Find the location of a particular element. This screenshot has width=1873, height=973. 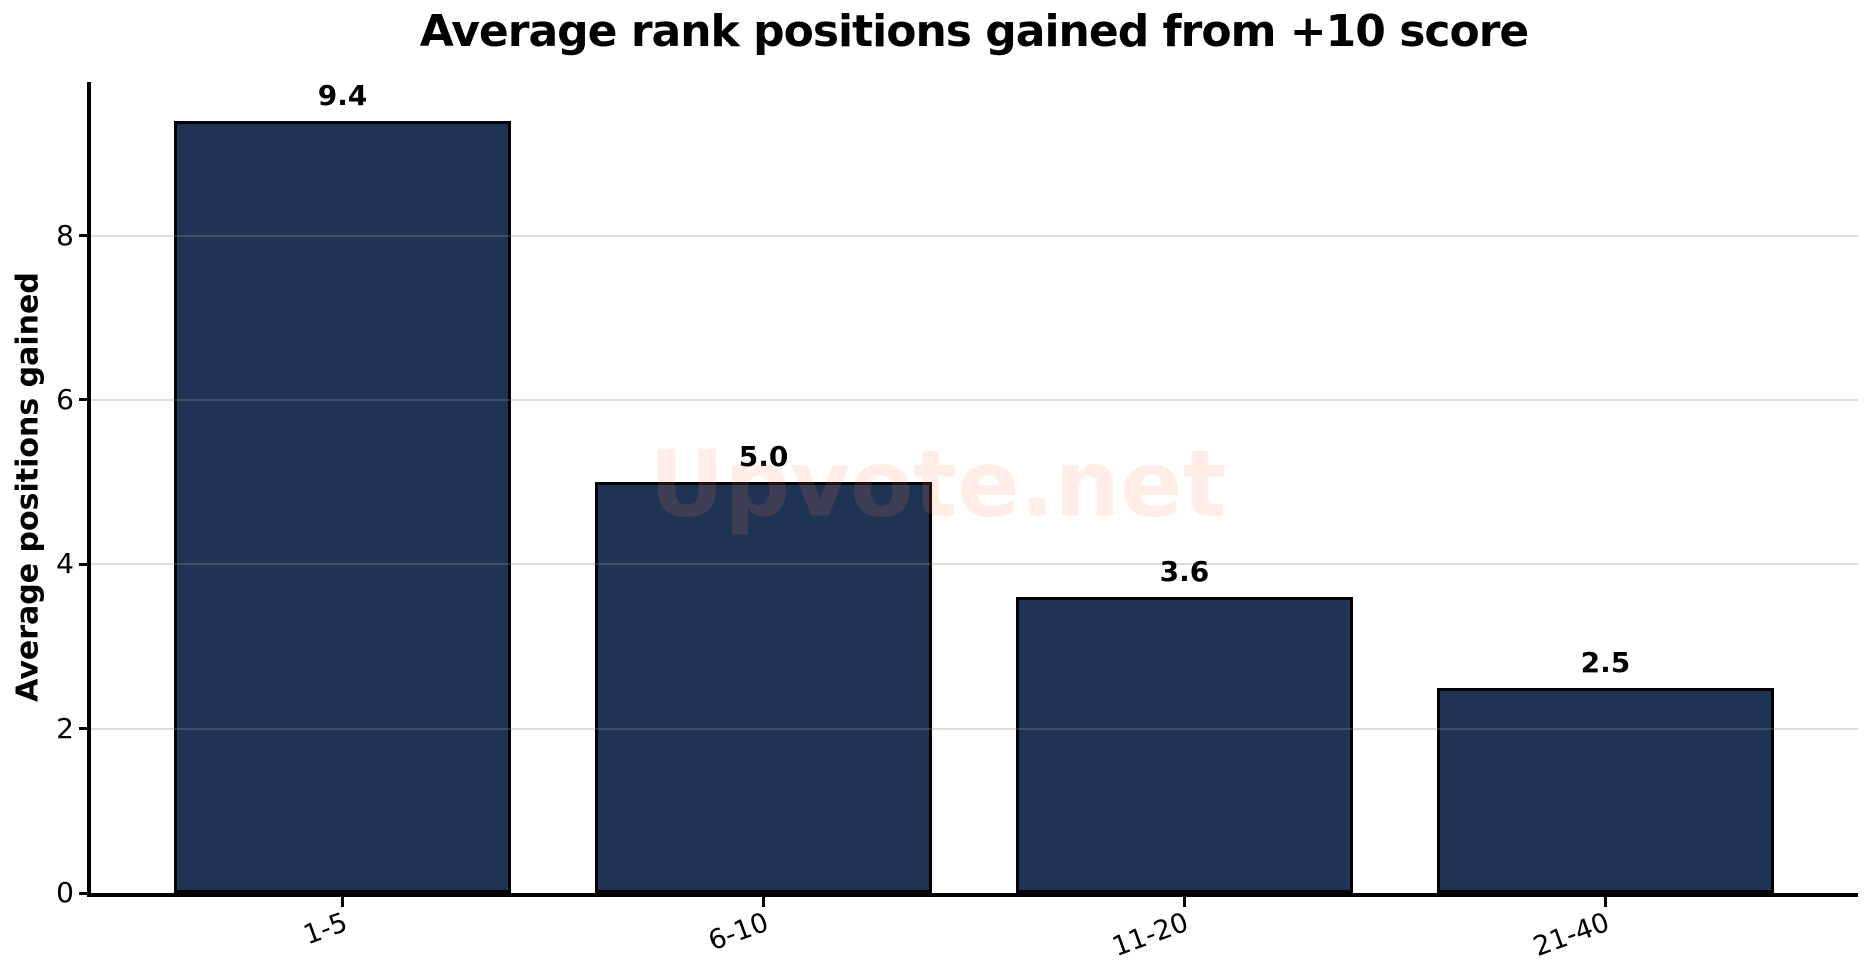

bar-value-label: 3.6 is located at coordinates (1184, 572).